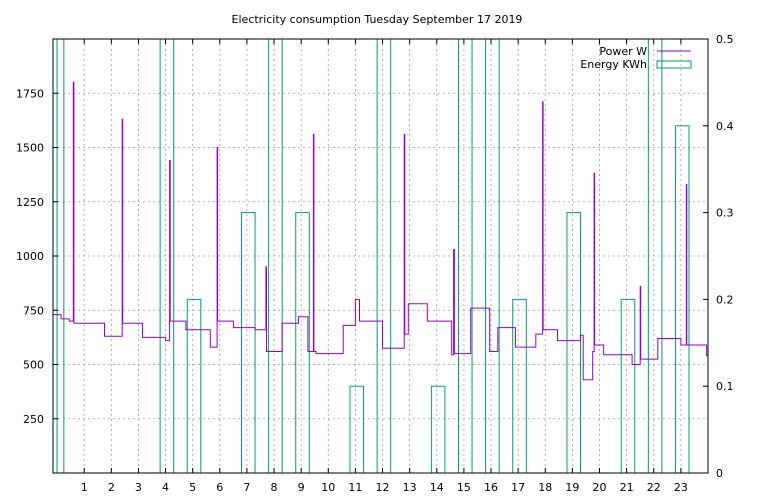  What do you see at coordinates (464, 487) in the screenshot?
I see `x-tick-label: 15` at bounding box center [464, 487].